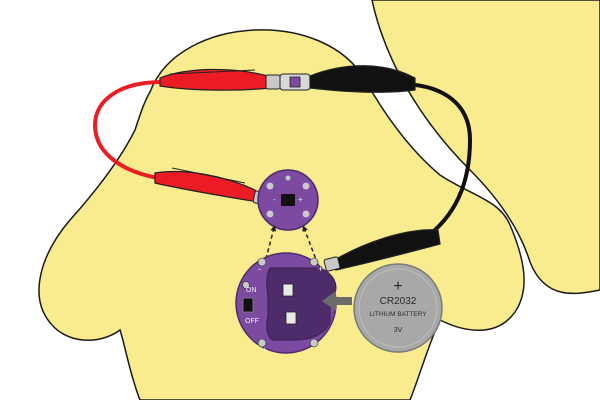  I want to click on coin-cell-battery: + CR2032 LITHIUM BATTERY 3V, so click(398, 308).